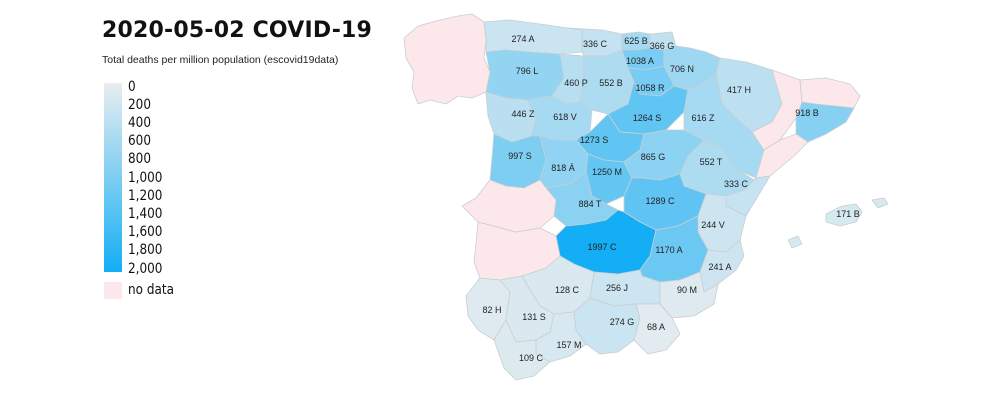 The height and width of the screenshot is (400, 1000). I want to click on legend-gradient-bar, so click(113, 177).